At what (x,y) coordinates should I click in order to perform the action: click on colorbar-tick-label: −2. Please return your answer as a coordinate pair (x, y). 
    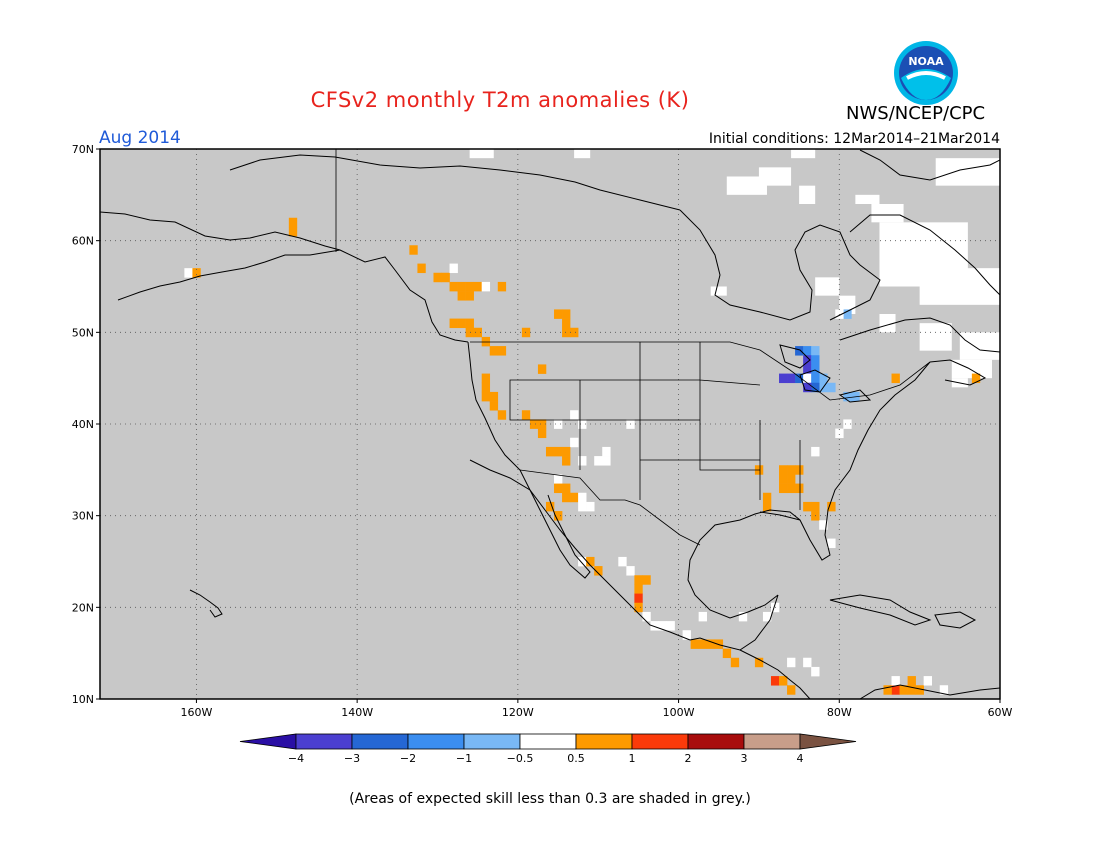
    Looking at the image, I should click on (408, 758).